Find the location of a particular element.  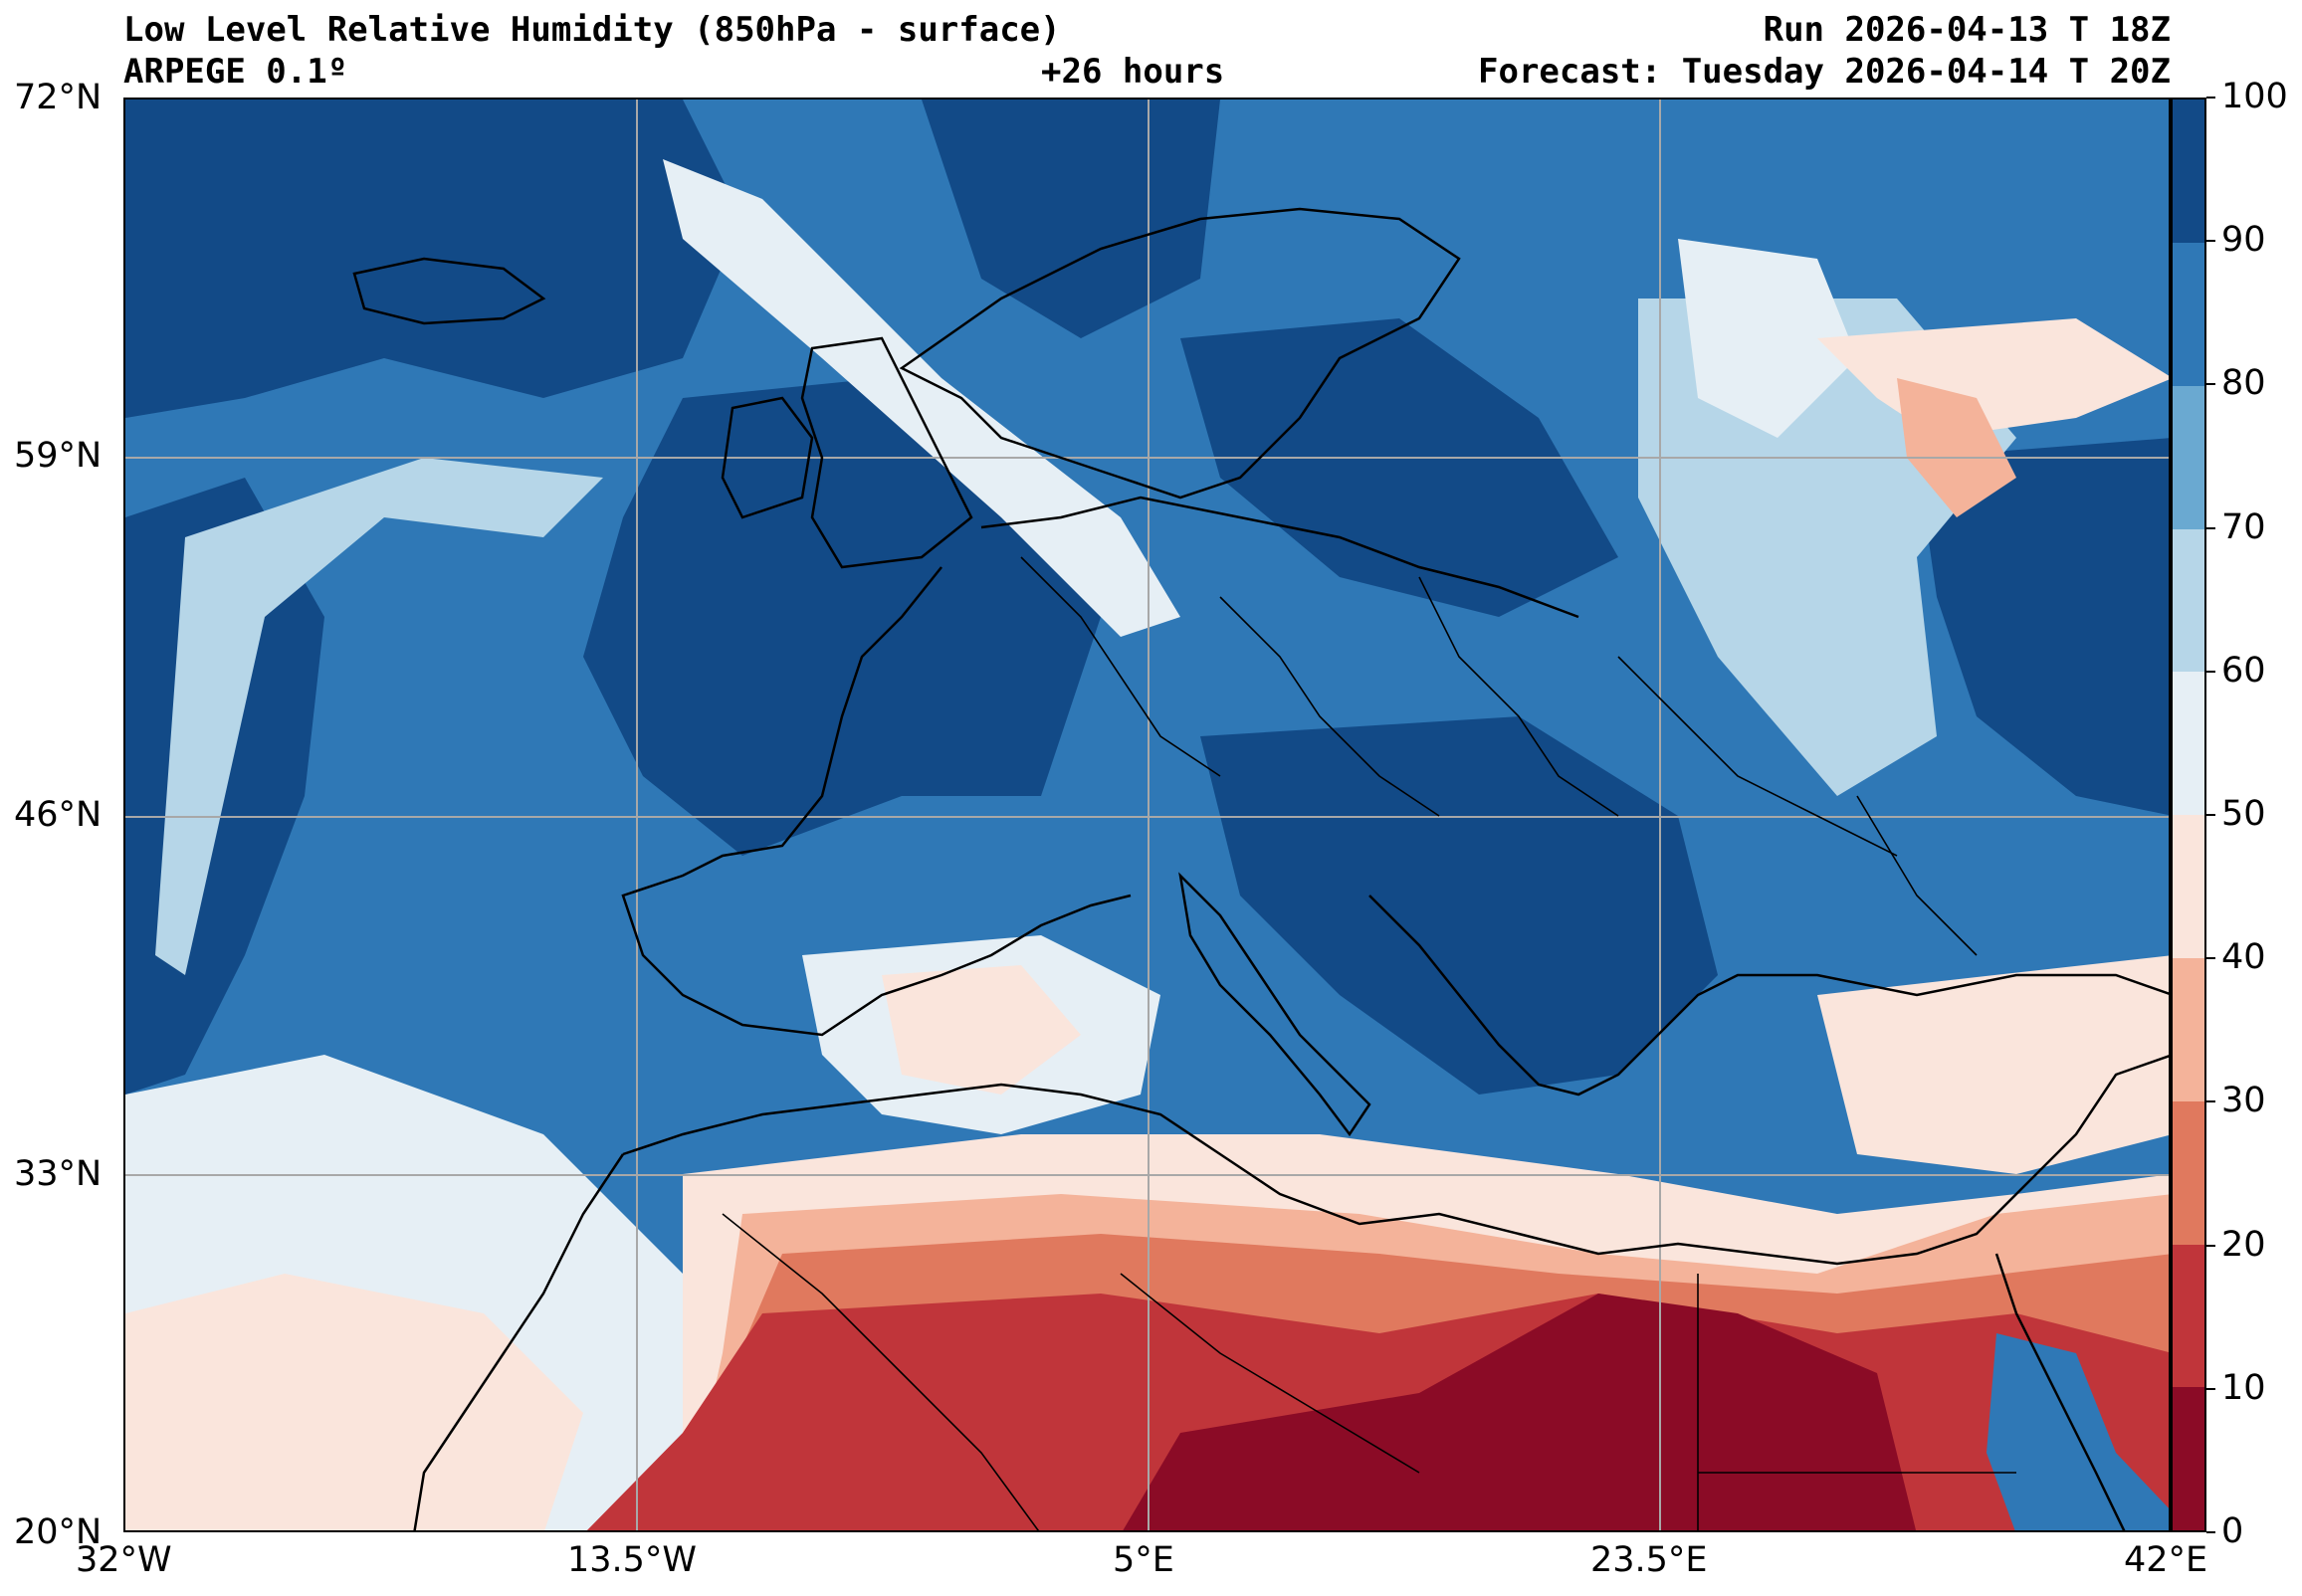

colorbar-tick-label: 90 is located at coordinates (2243, 241).